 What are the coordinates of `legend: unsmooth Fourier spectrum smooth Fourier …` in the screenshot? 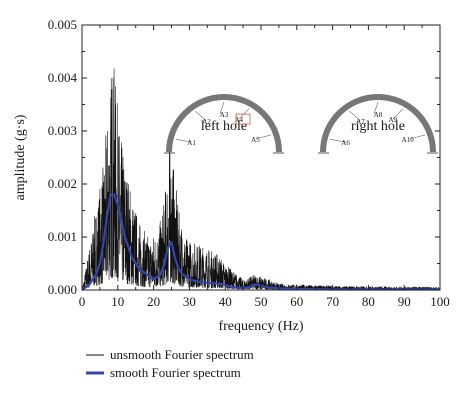 It's located at (170, 363).